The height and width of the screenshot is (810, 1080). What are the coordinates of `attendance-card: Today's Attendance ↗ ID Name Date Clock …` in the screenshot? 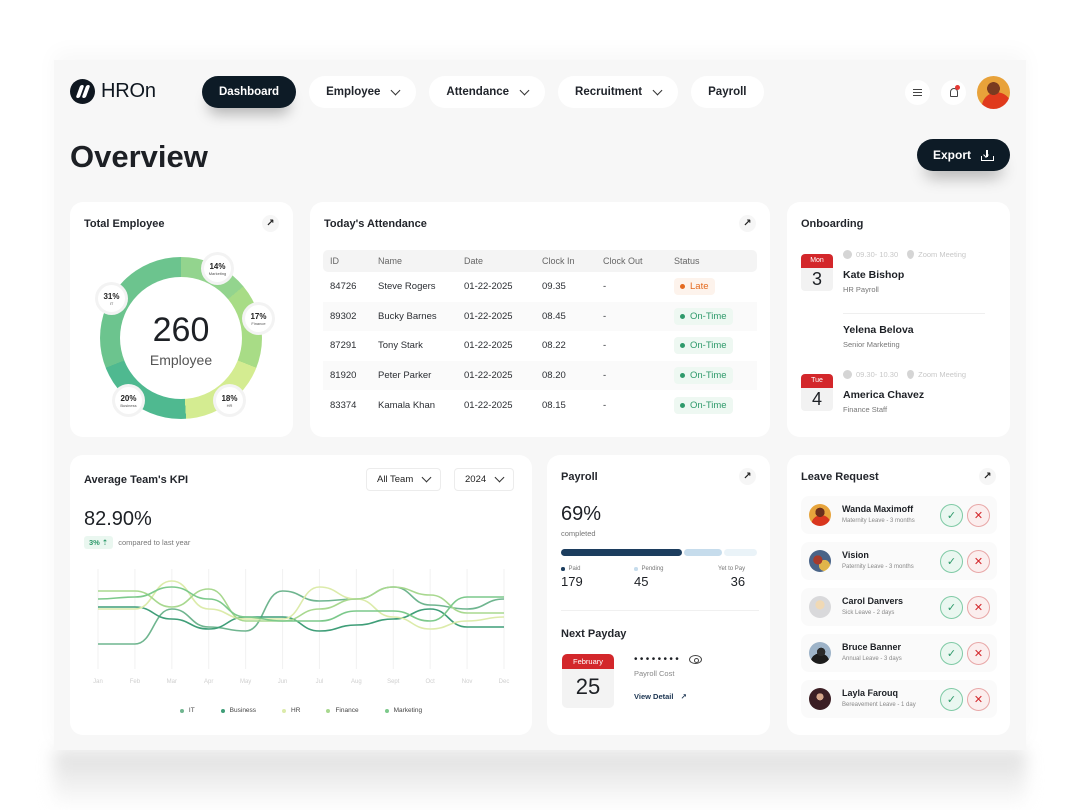 It's located at (540, 319).